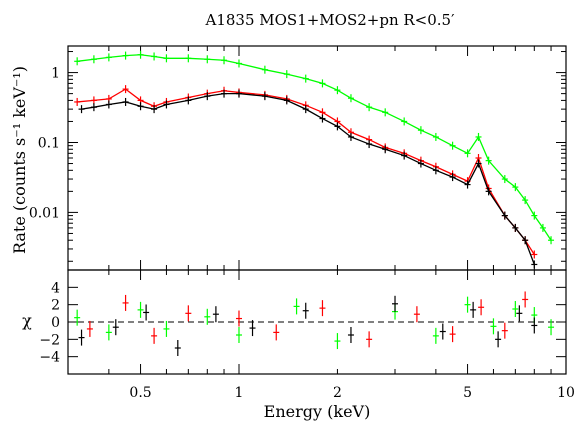 The image size is (577, 431). Describe the element at coordinates (337, 393) in the screenshot. I see `x-tick-label: 2` at that location.